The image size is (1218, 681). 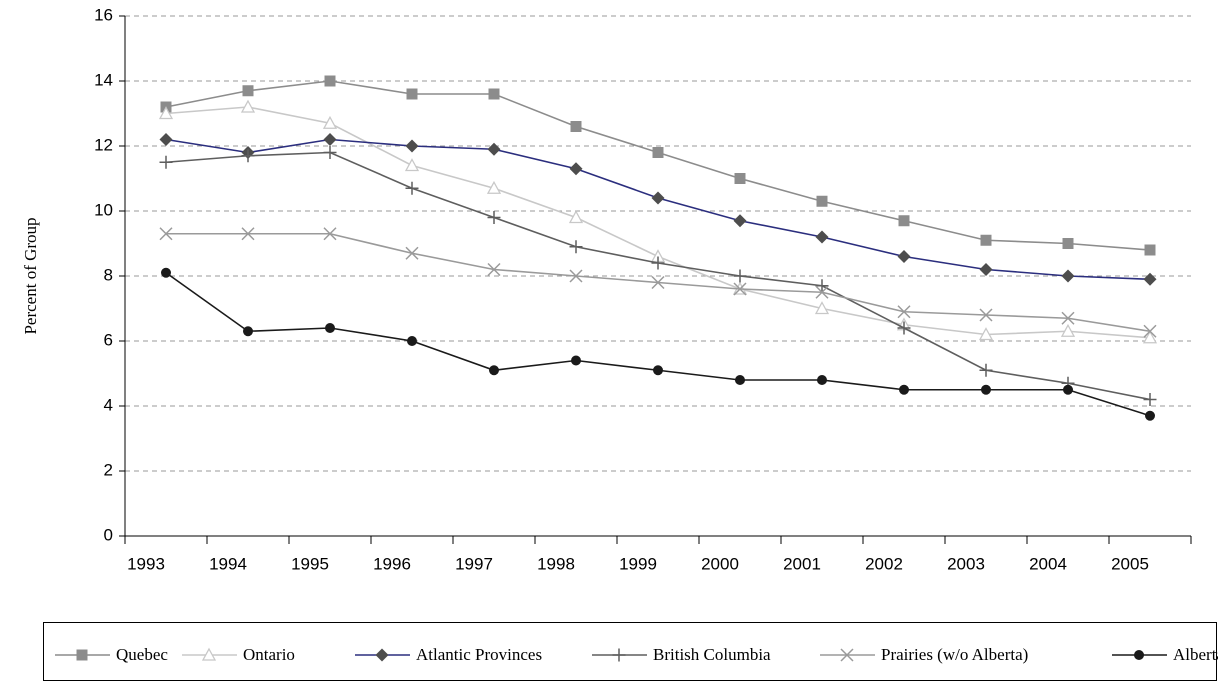 I want to click on y-axis-label: Percent of Group, so click(x=30, y=275).